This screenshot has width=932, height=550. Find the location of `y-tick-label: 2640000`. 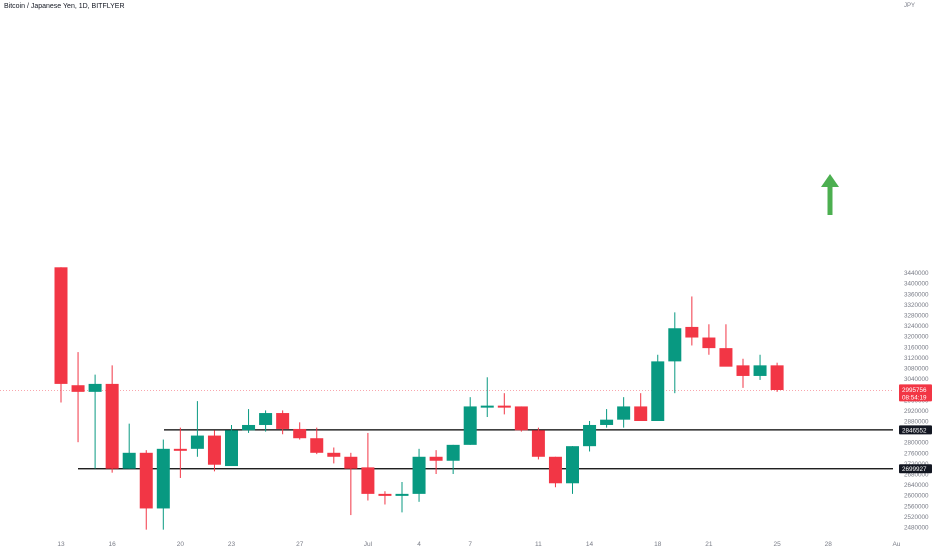

y-tick-label: 2640000 is located at coordinates (916, 485).